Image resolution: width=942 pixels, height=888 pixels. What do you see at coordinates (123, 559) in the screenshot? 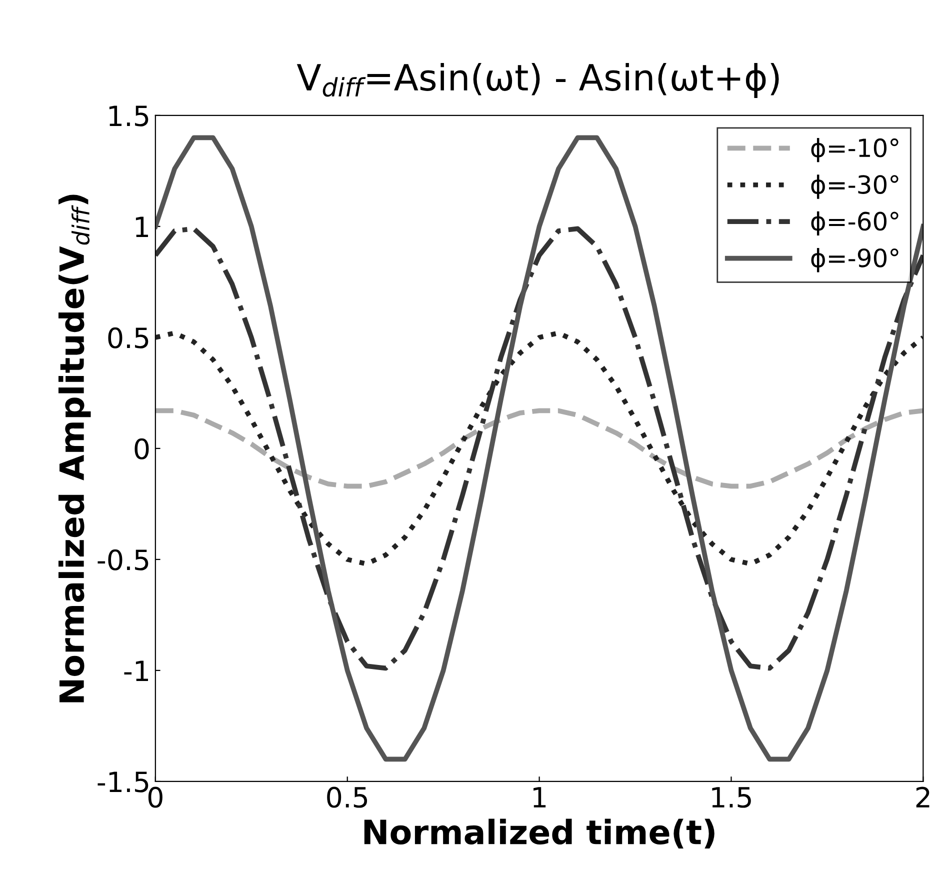
I see `y-tick-label: -0.5` at bounding box center [123, 559].